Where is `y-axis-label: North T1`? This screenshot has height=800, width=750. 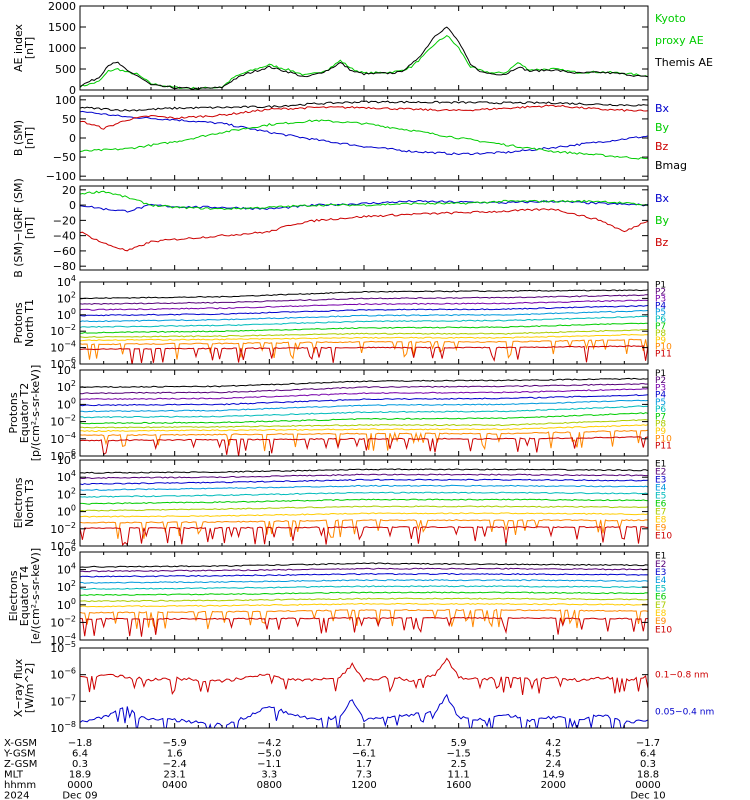
y-axis-label: North T1 is located at coordinates (29, 323).